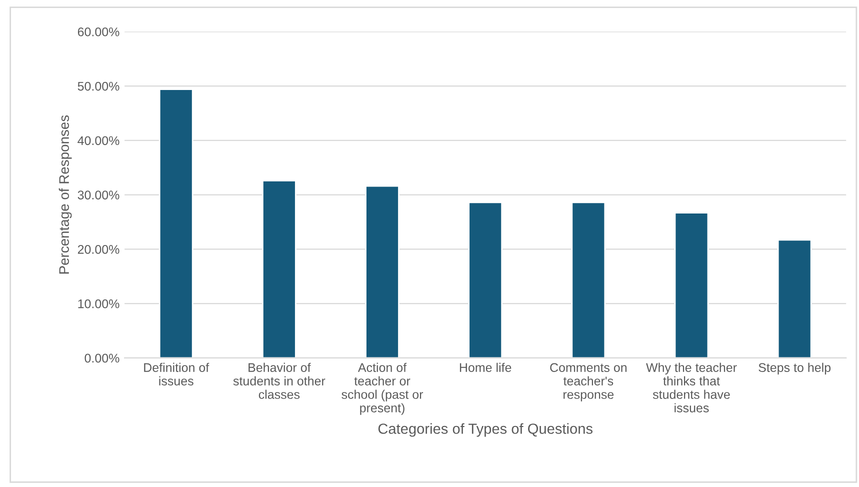 Image resolution: width=859 pixels, height=487 pixels. What do you see at coordinates (794, 368) in the screenshot?
I see `x-tick-label: Steps to help` at bounding box center [794, 368].